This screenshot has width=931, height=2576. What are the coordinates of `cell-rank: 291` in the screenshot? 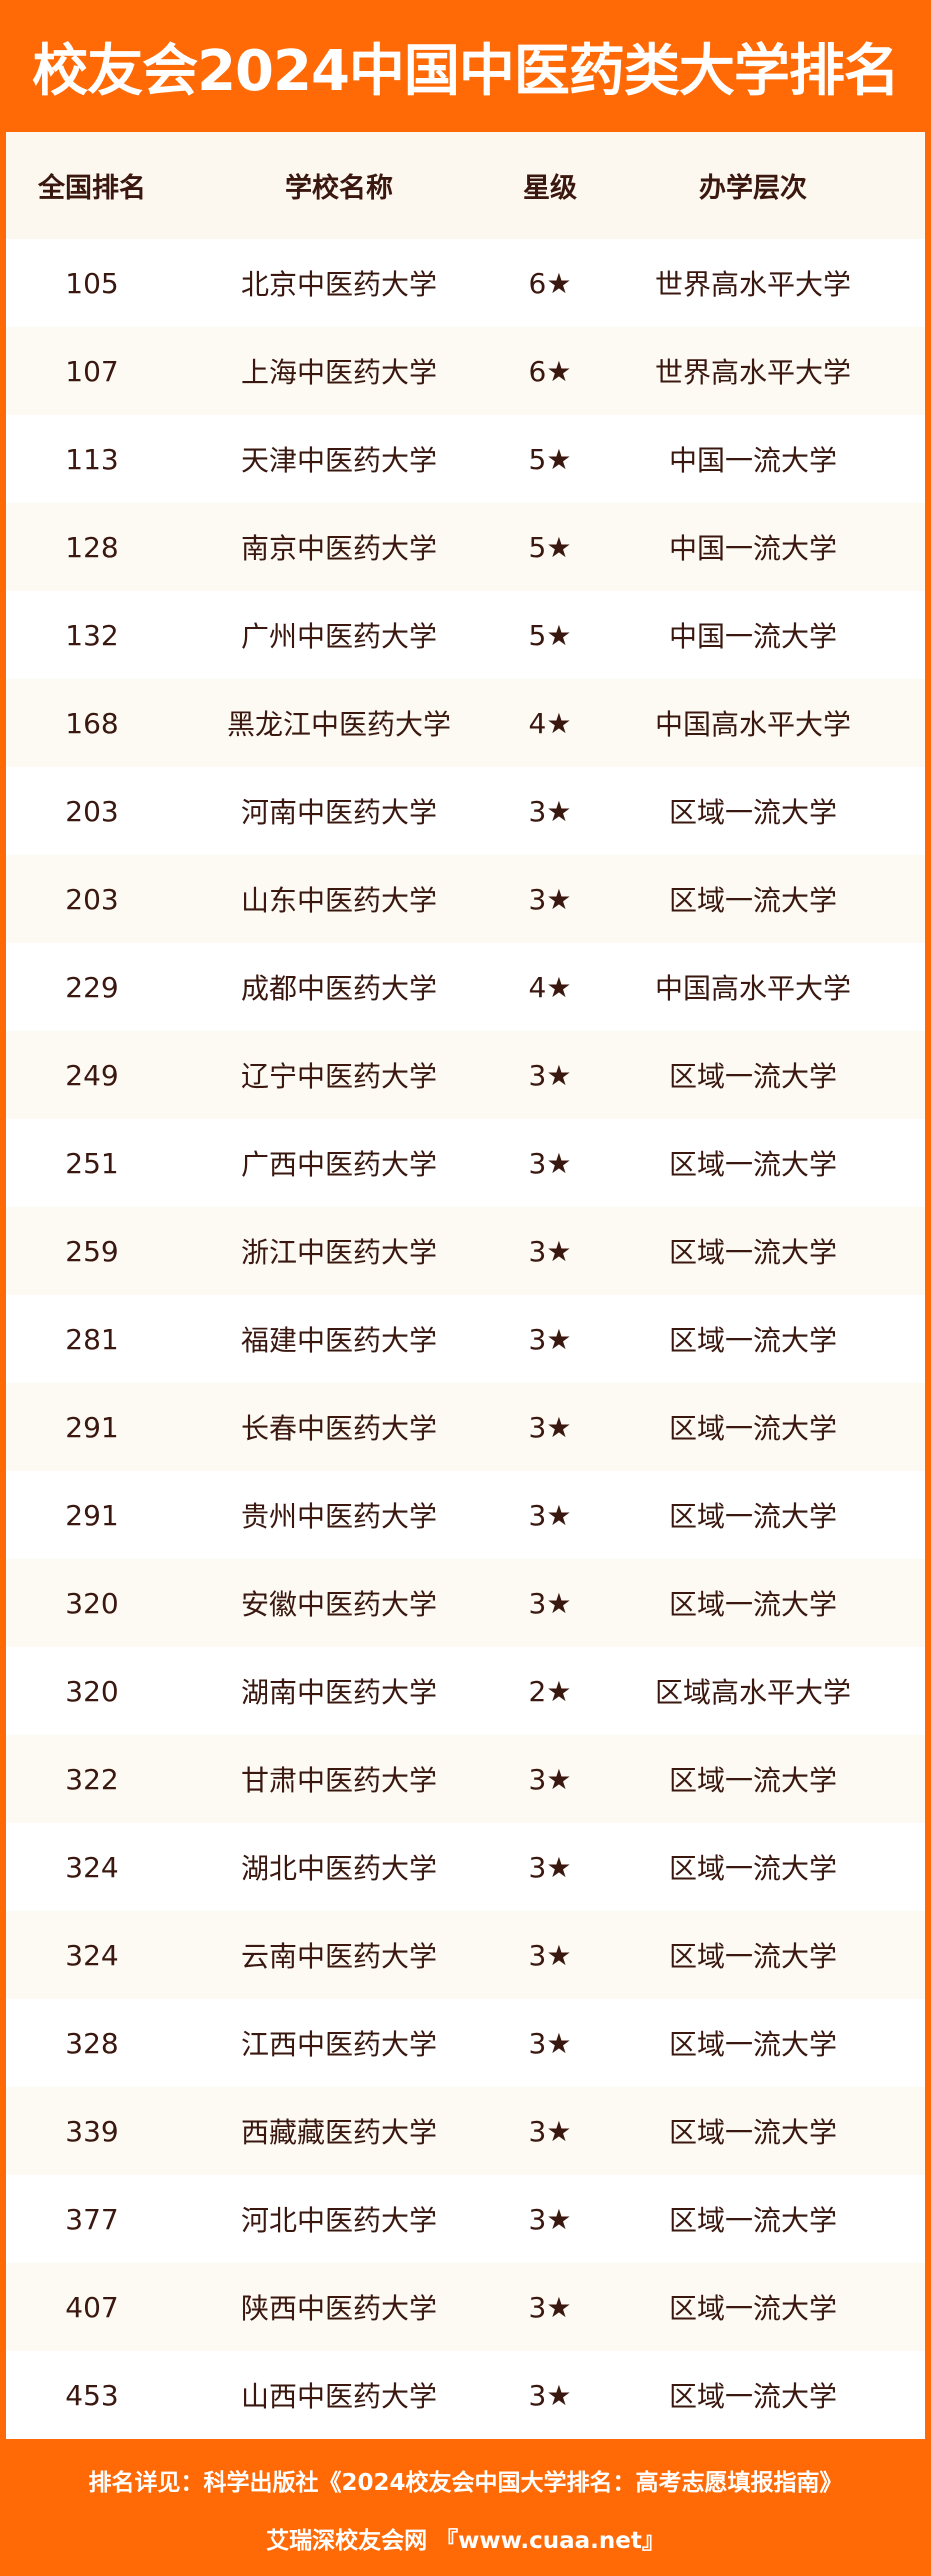 It's located at (92, 1515).